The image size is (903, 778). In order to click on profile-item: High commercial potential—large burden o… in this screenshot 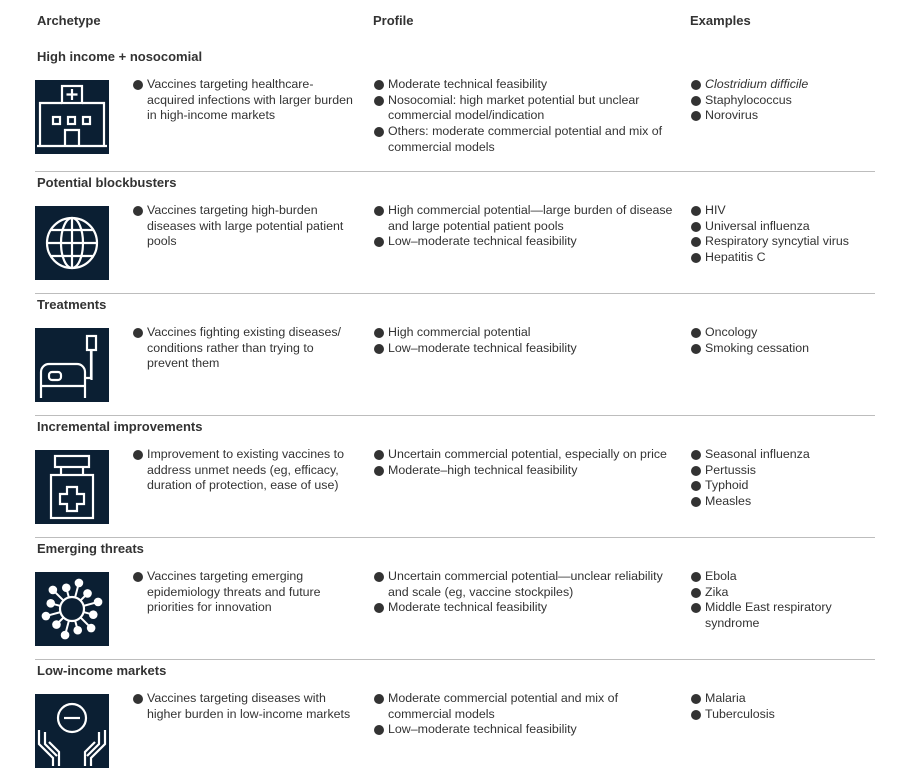, I will do `click(523, 218)`.